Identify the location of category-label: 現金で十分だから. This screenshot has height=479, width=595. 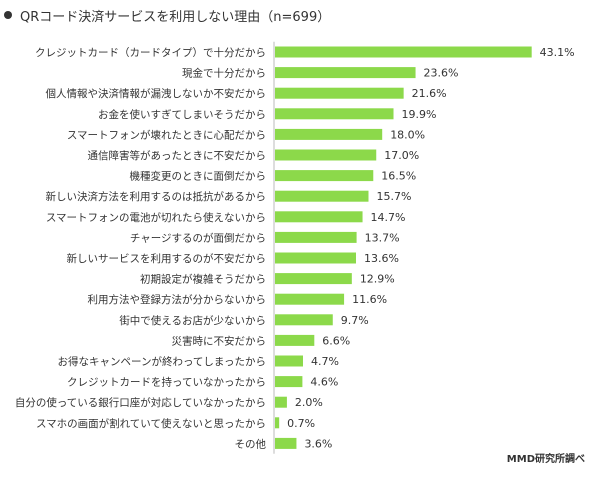
(224, 73).